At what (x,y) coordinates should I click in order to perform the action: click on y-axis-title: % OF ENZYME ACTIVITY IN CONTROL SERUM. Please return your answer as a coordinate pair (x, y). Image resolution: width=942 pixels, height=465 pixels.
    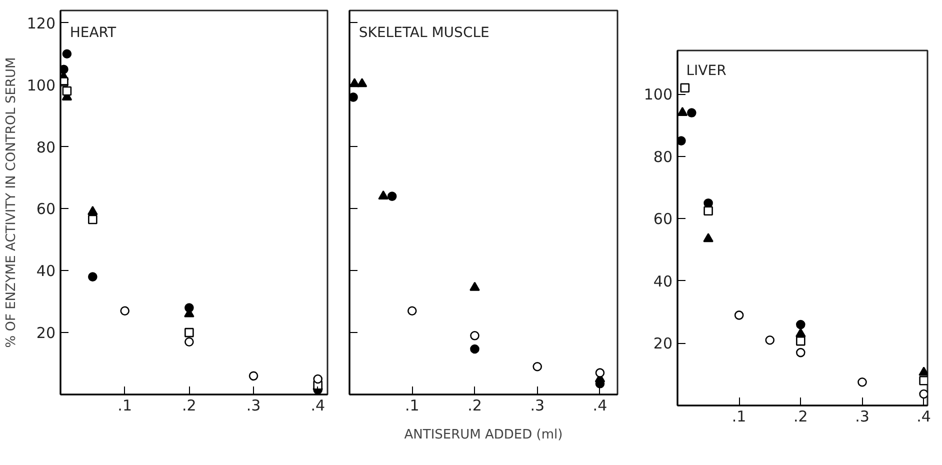
    Looking at the image, I should click on (11, 202).